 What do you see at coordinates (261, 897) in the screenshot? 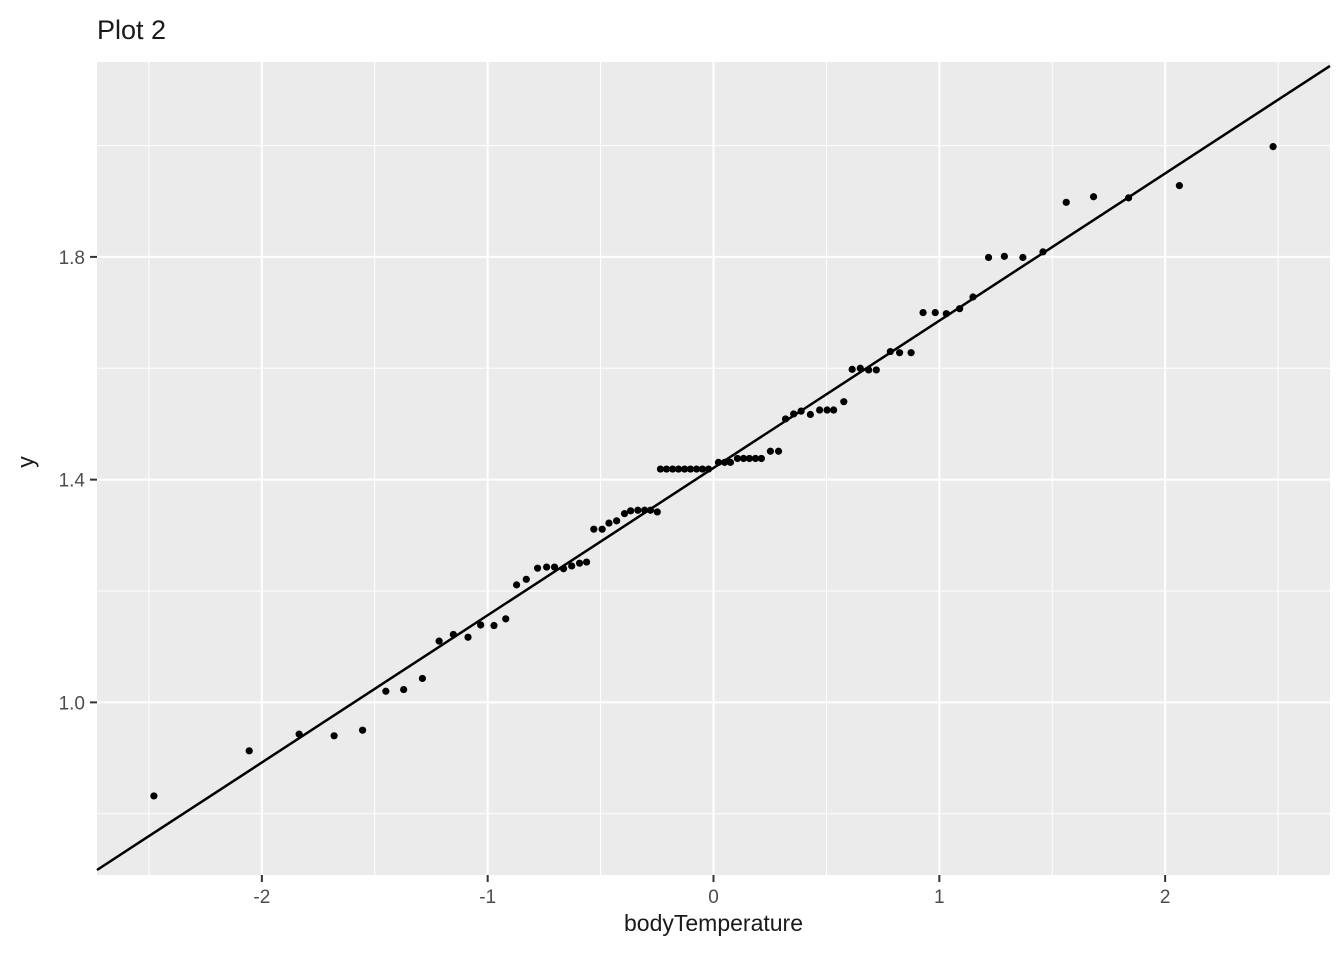
I see `x-tick-label: -2` at bounding box center [261, 897].